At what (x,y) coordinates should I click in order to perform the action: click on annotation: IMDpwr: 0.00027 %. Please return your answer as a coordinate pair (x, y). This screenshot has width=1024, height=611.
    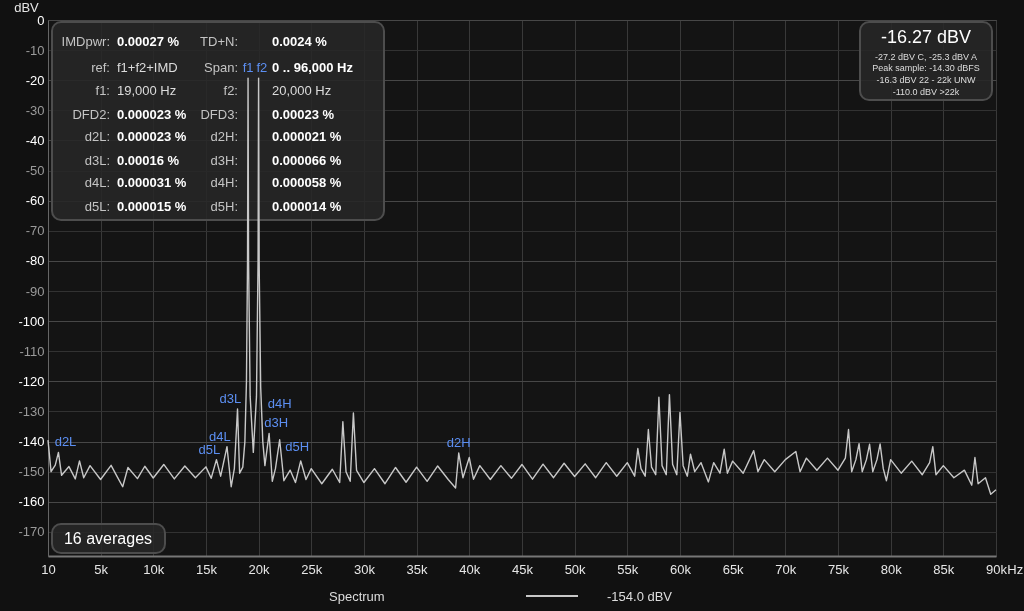
    Looking at the image, I should click on (120, 42).